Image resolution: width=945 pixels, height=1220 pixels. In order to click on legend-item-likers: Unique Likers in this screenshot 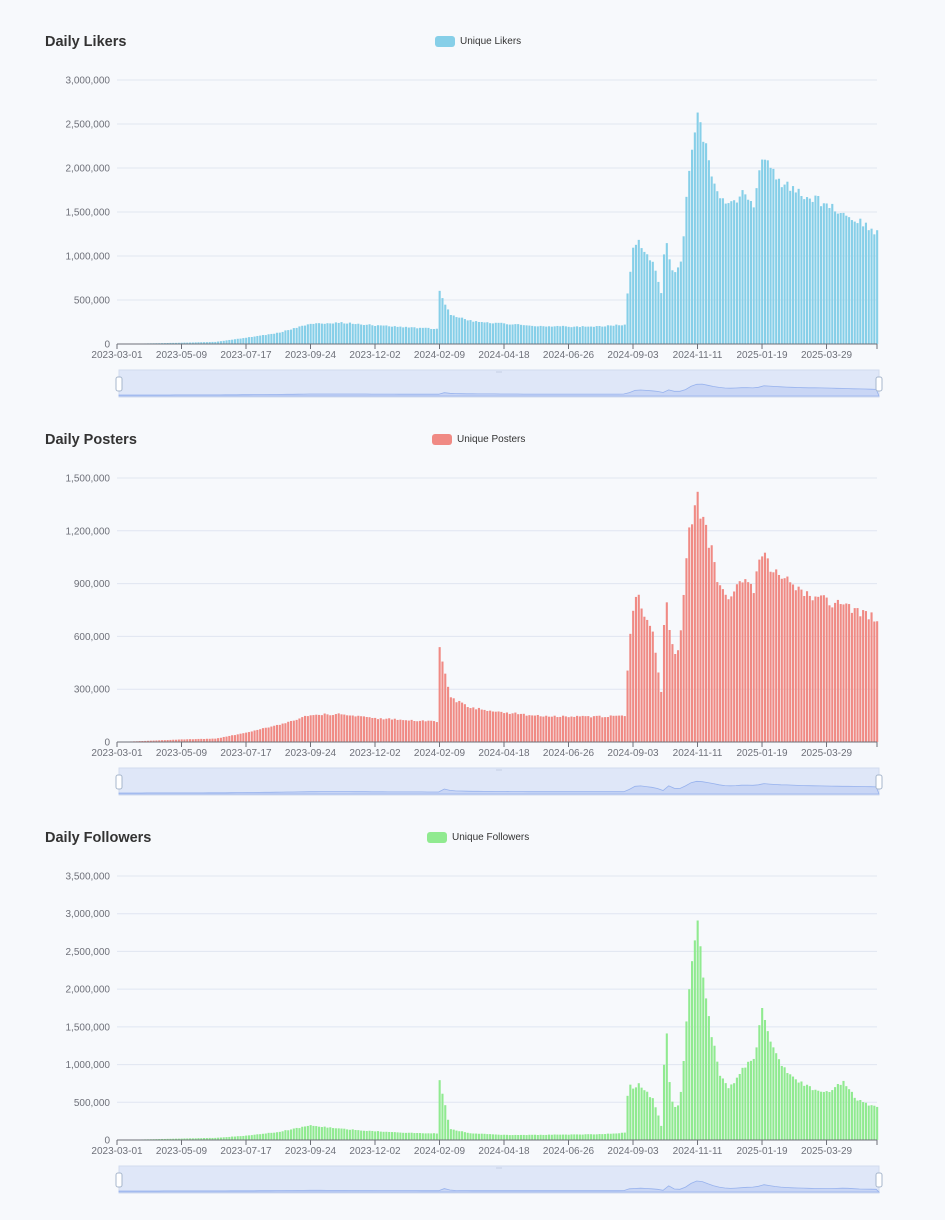, I will do `click(478, 41)`.